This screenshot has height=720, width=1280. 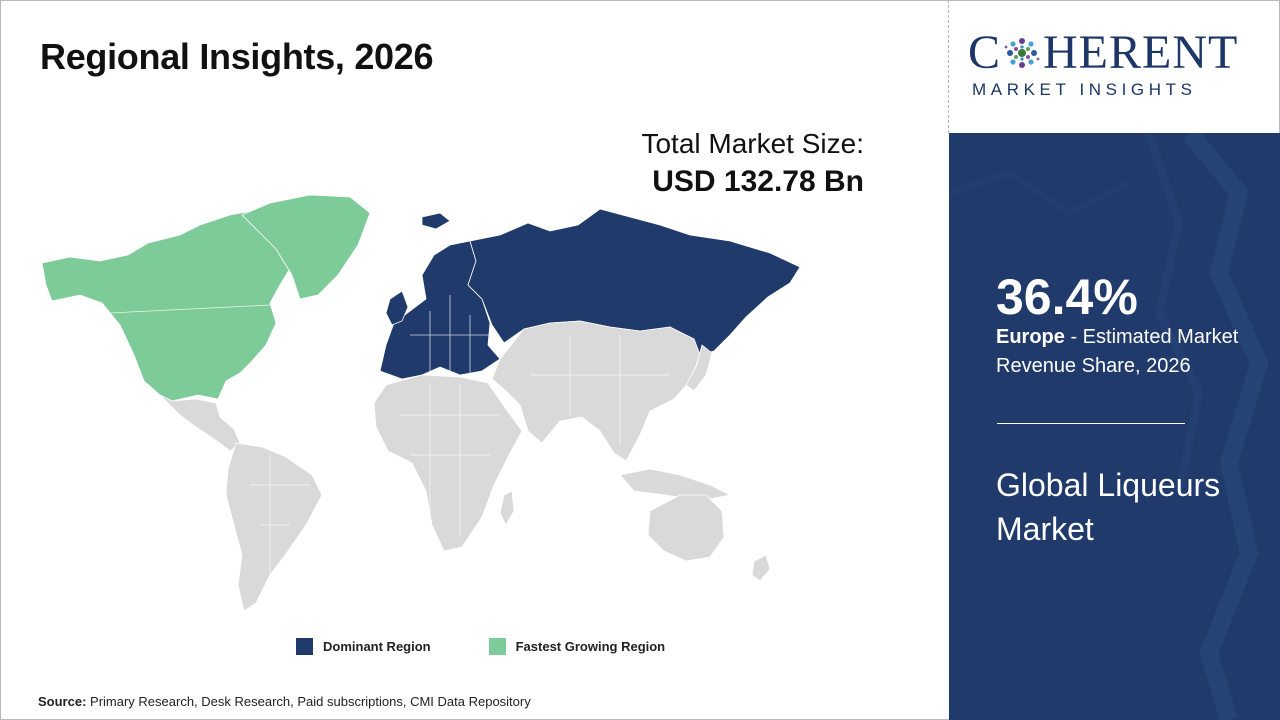 I want to click on panel-divider, so click(x=1091, y=423).